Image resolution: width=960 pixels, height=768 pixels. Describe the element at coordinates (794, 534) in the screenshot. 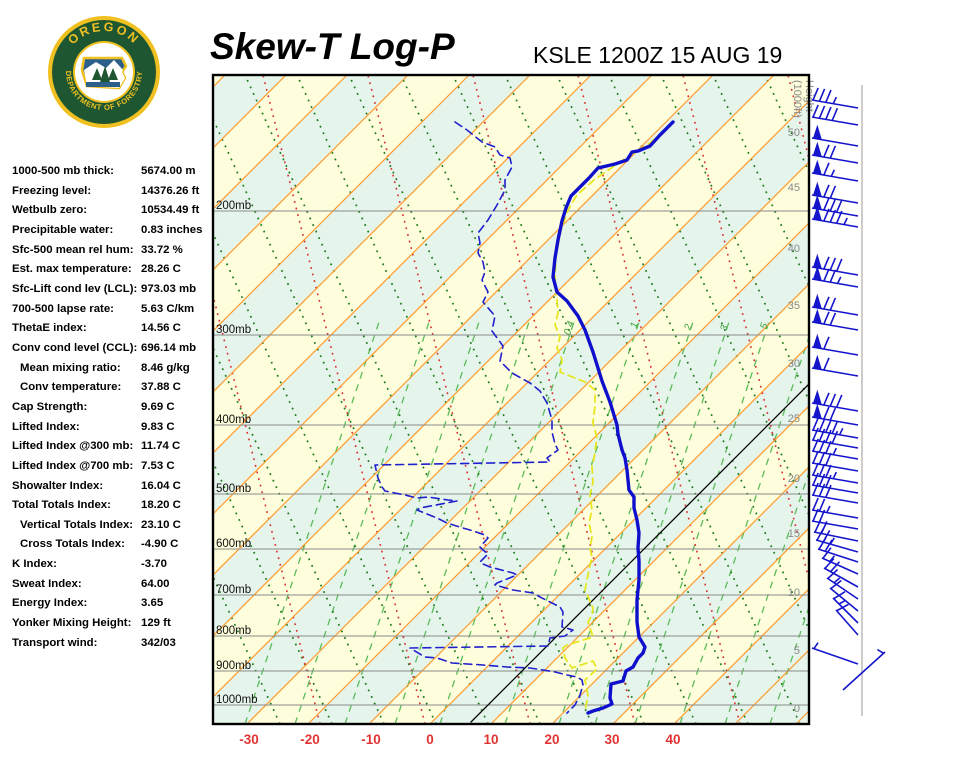

I see `height-tick-label: 15` at that location.